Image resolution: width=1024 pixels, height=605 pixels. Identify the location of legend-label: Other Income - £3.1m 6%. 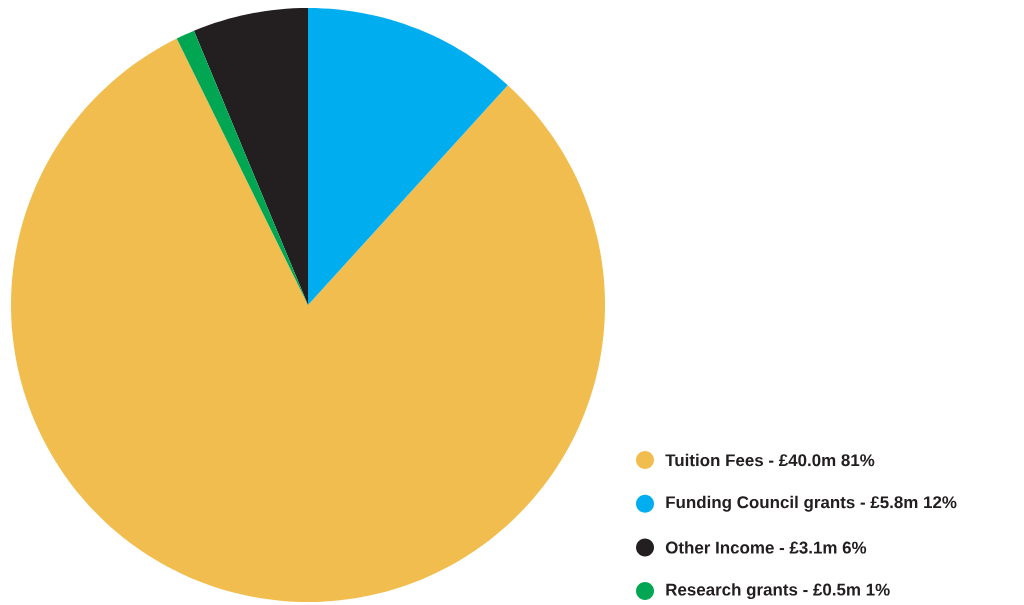
(766, 547).